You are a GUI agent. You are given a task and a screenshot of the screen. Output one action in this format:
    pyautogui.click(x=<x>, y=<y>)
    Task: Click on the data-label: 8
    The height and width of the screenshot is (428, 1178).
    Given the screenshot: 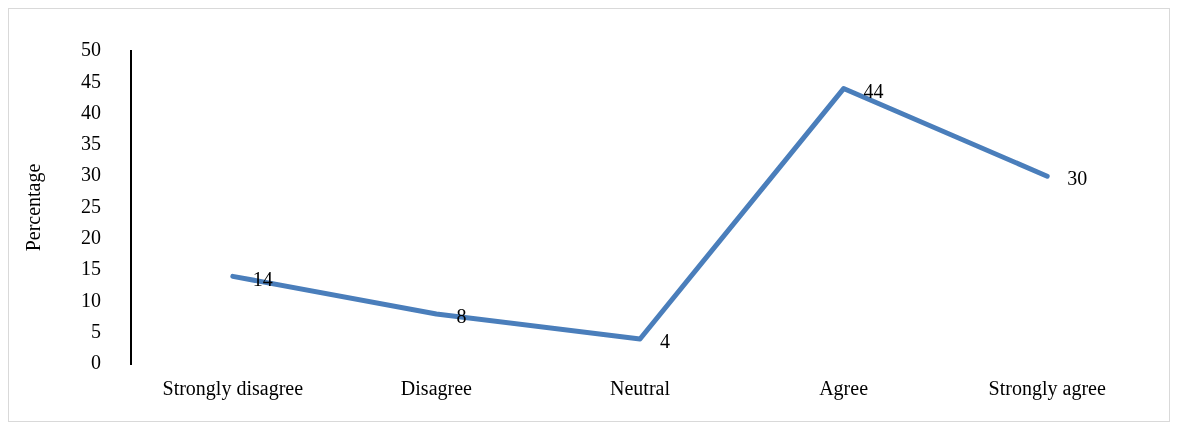 What is the action you would take?
    pyautogui.click(x=461, y=316)
    